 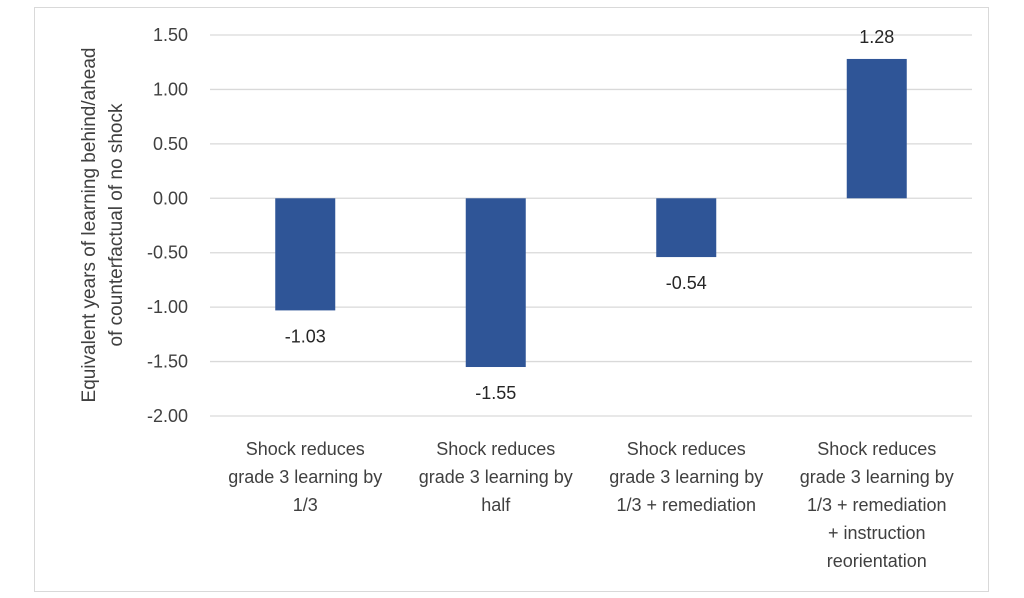 I want to click on data-label: 1.28, so click(x=876, y=37).